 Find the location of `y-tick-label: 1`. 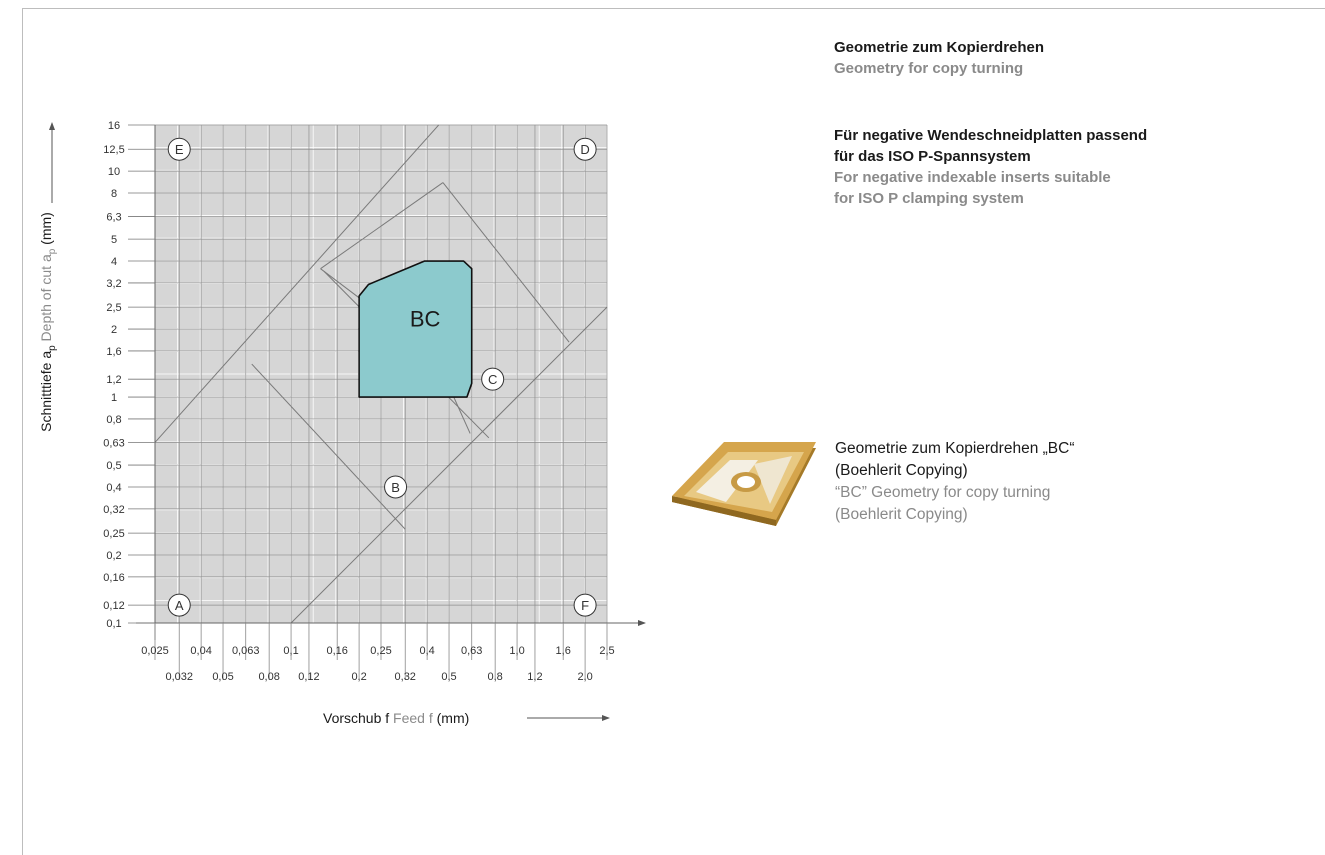

y-tick-label: 1 is located at coordinates (114, 398).